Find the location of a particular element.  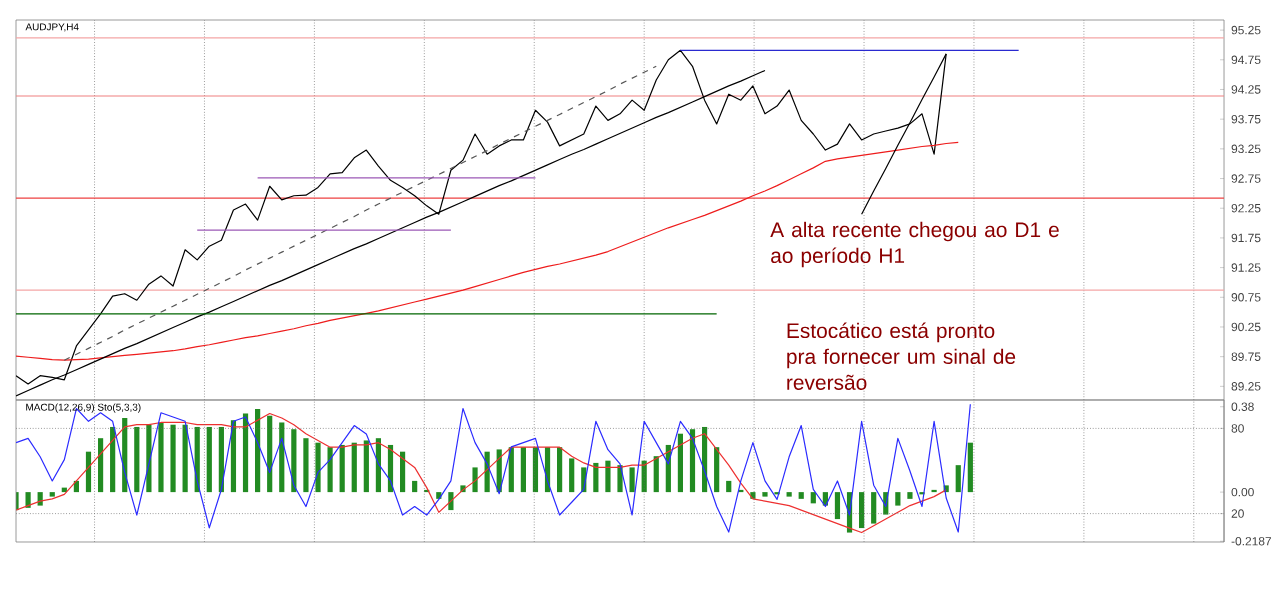

annotation: A alta recente chegou ao D1 e ao período H1 is located at coordinates (914, 244).